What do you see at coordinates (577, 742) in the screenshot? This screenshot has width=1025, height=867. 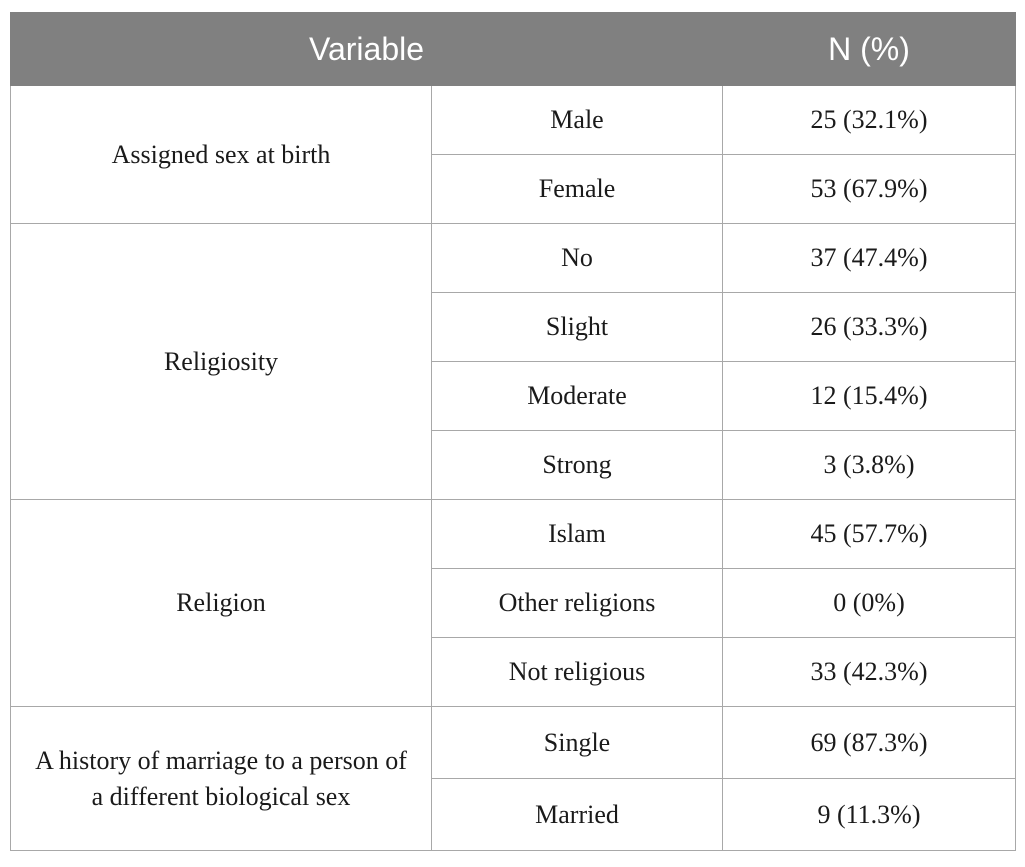 I see `level-cell: Single` at bounding box center [577, 742].